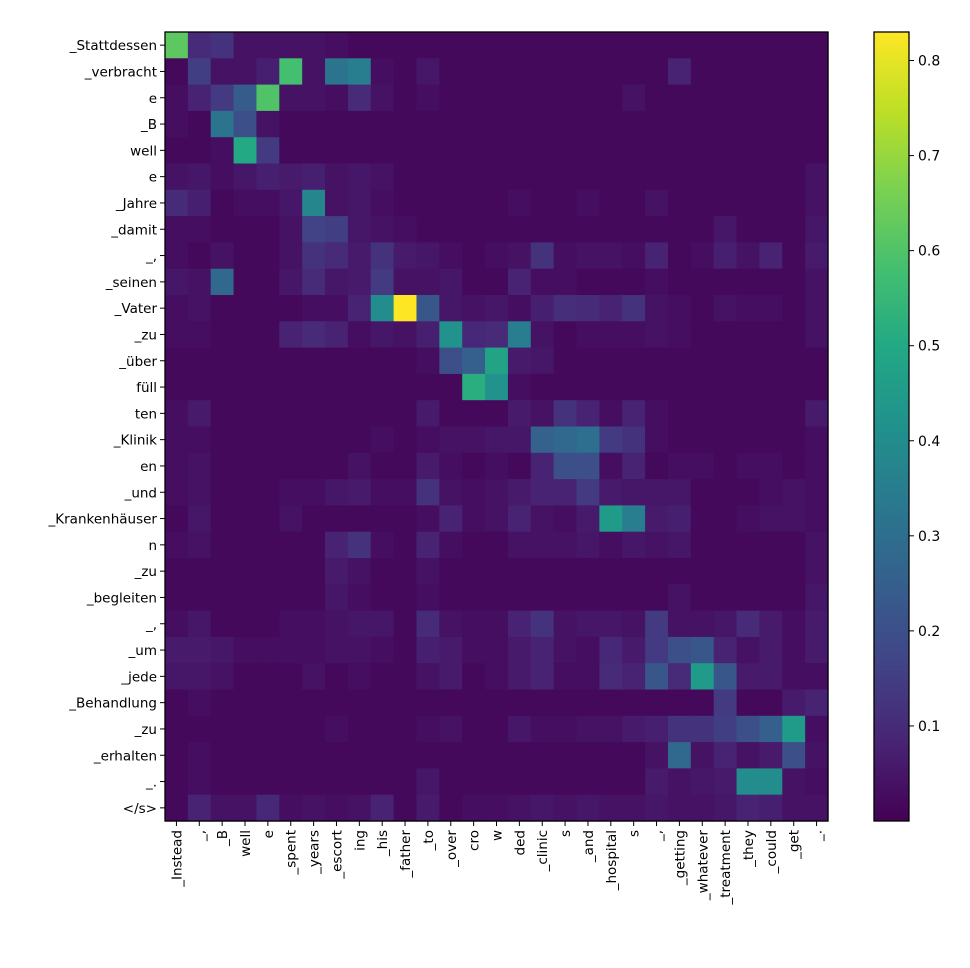 The height and width of the screenshot is (968, 970). I want to click on y-tick-label: _,, so click(151, 257).